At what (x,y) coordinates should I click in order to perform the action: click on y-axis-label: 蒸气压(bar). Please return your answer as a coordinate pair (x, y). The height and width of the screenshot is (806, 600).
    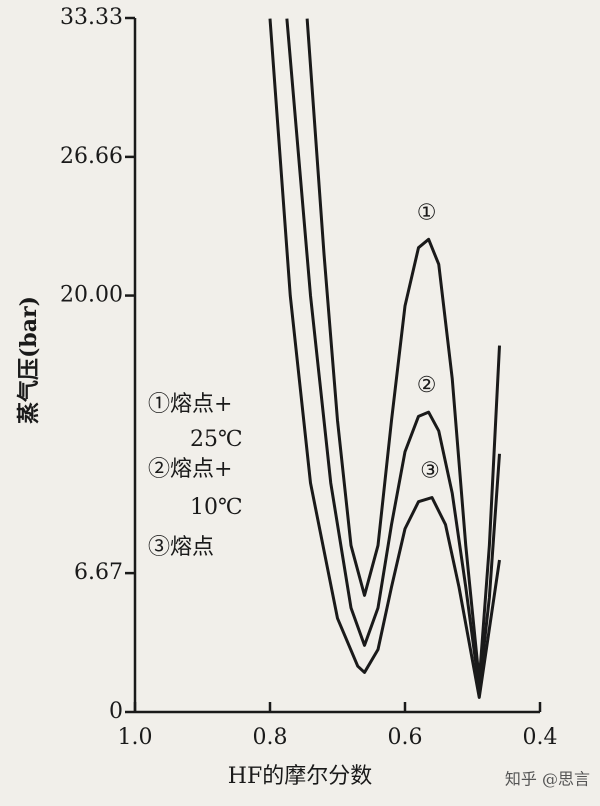
    Looking at the image, I should click on (29, 360).